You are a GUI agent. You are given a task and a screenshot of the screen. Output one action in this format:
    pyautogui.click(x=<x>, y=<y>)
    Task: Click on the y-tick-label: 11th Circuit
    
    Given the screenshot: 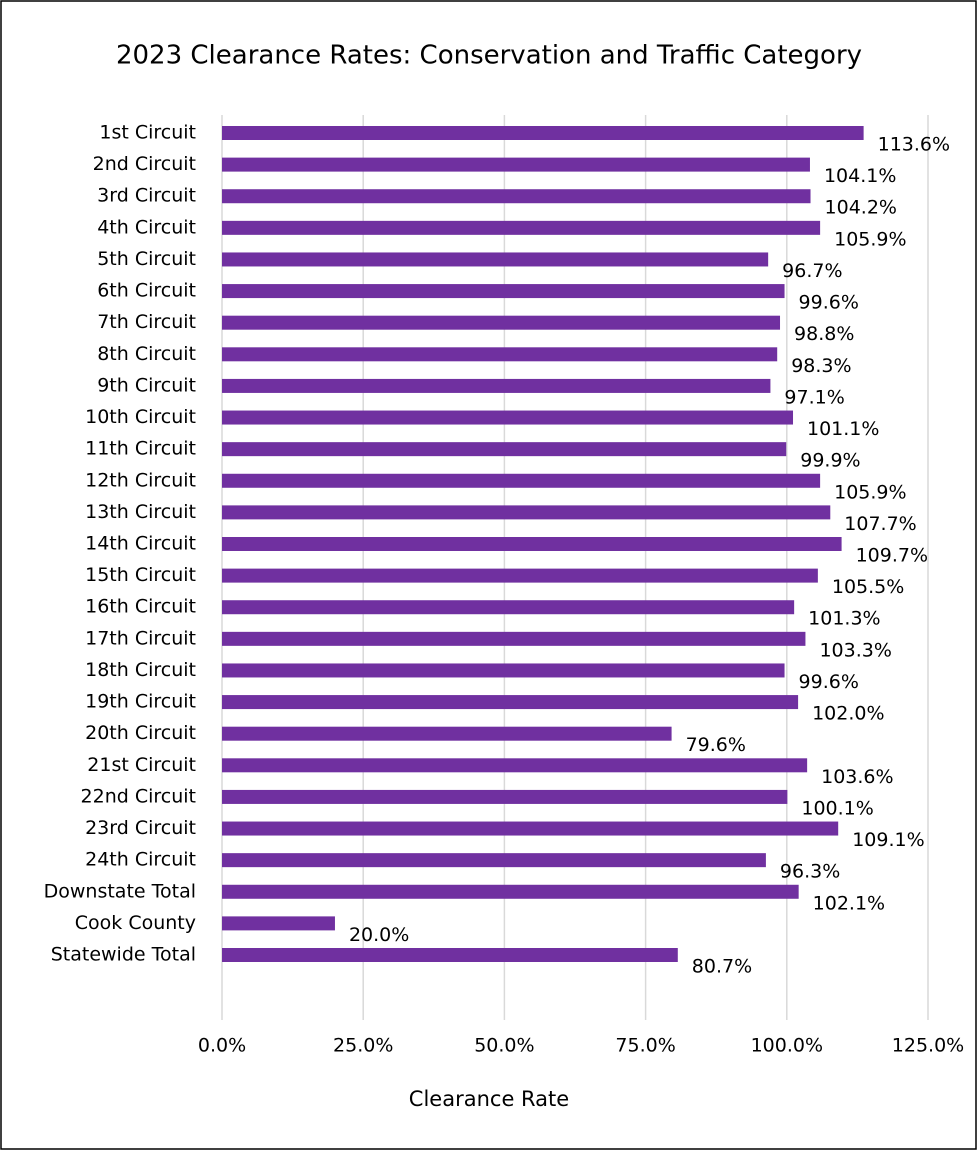 What is the action you would take?
    pyautogui.click(x=140, y=449)
    